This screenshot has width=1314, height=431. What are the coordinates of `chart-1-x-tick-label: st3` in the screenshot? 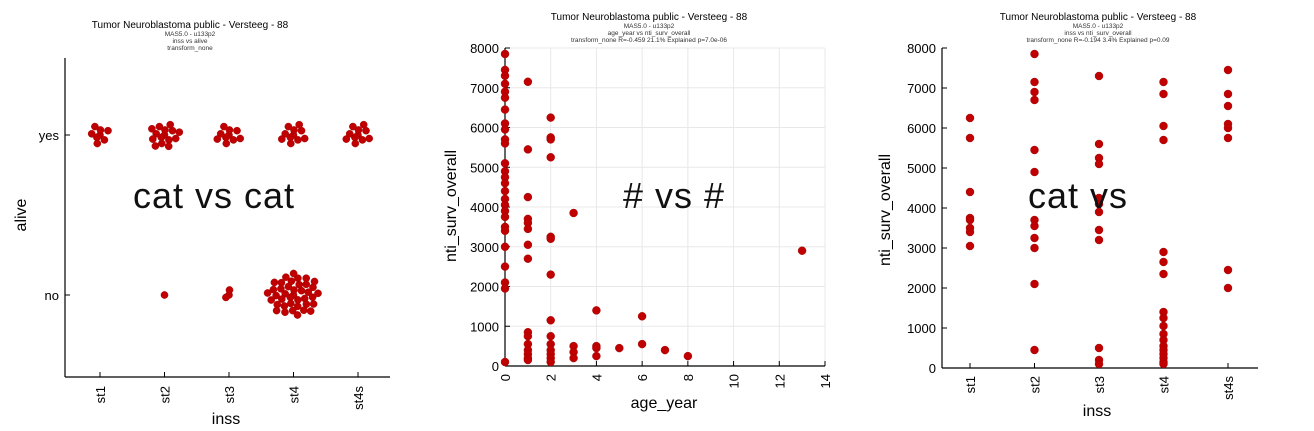 It's located at (229, 394).